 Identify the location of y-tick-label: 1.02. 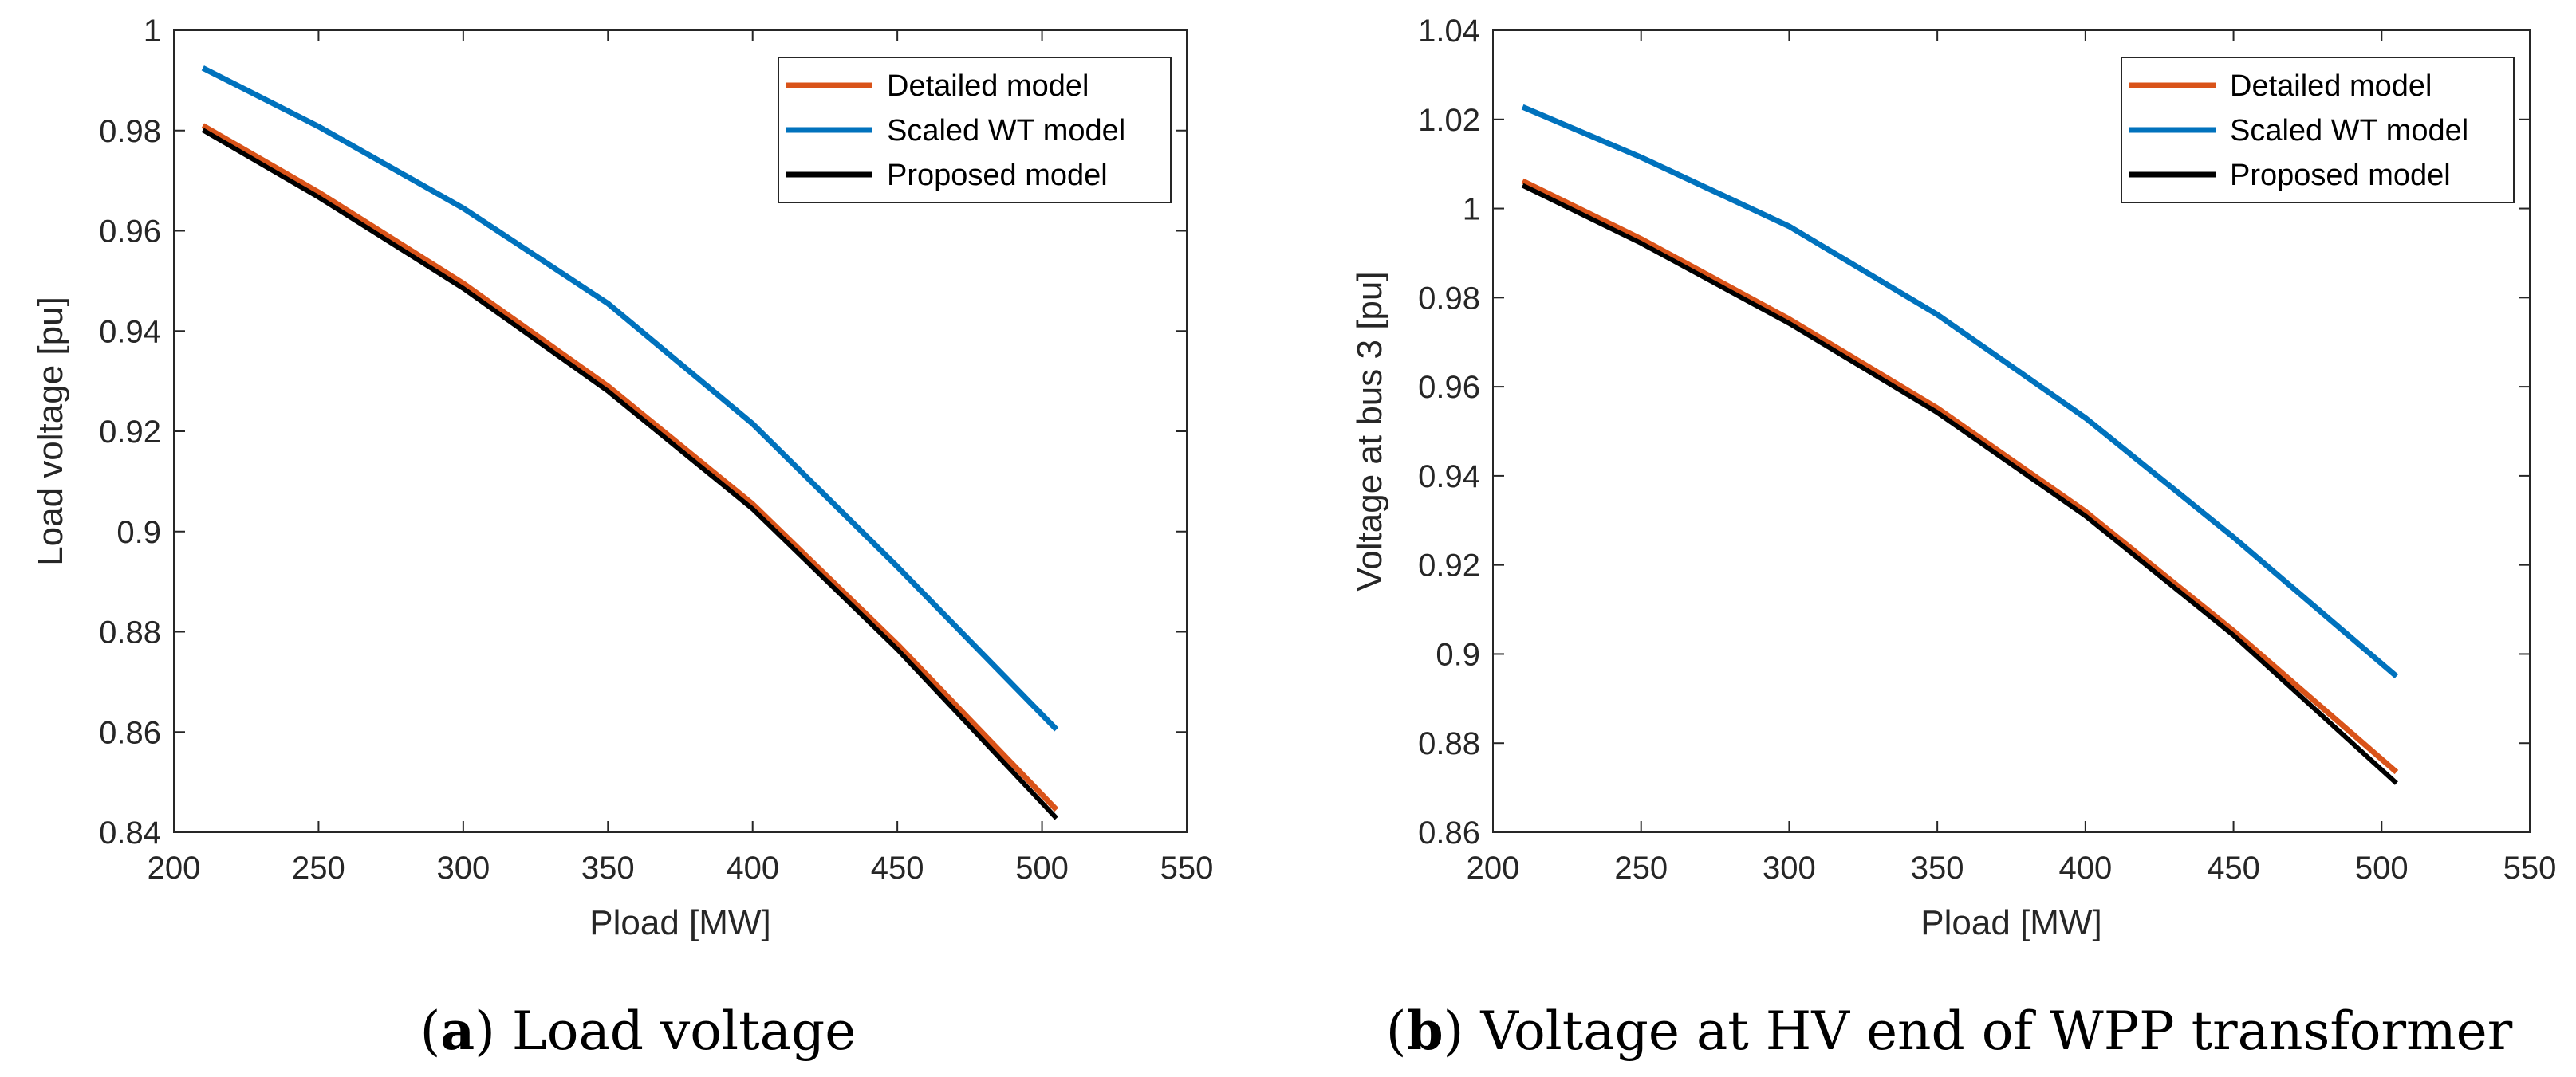
(1449, 121).